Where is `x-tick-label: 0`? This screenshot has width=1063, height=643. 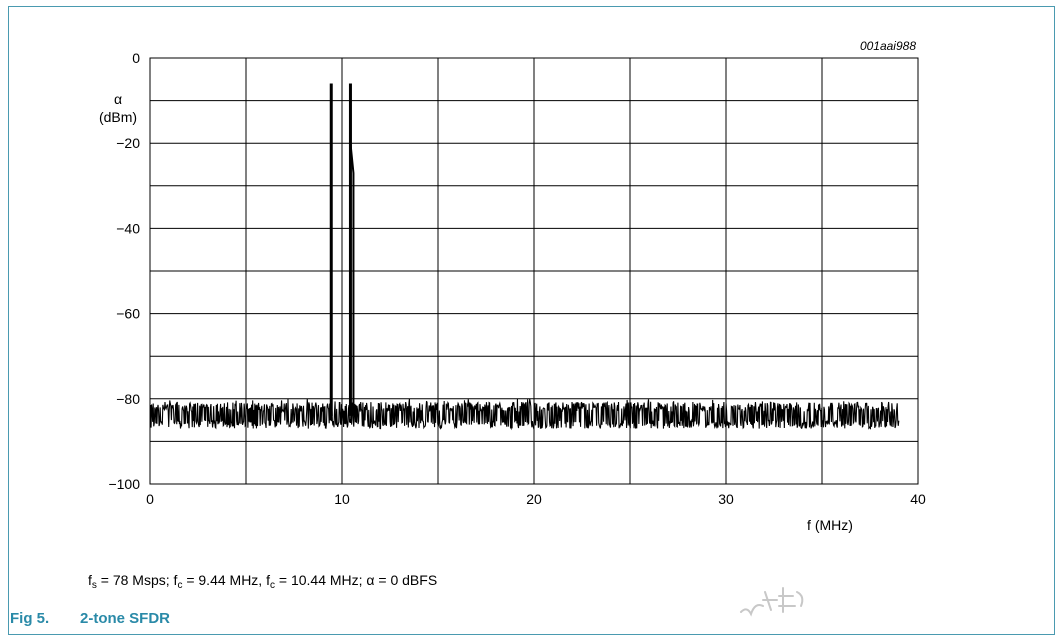 x-tick-label: 0 is located at coordinates (150, 499).